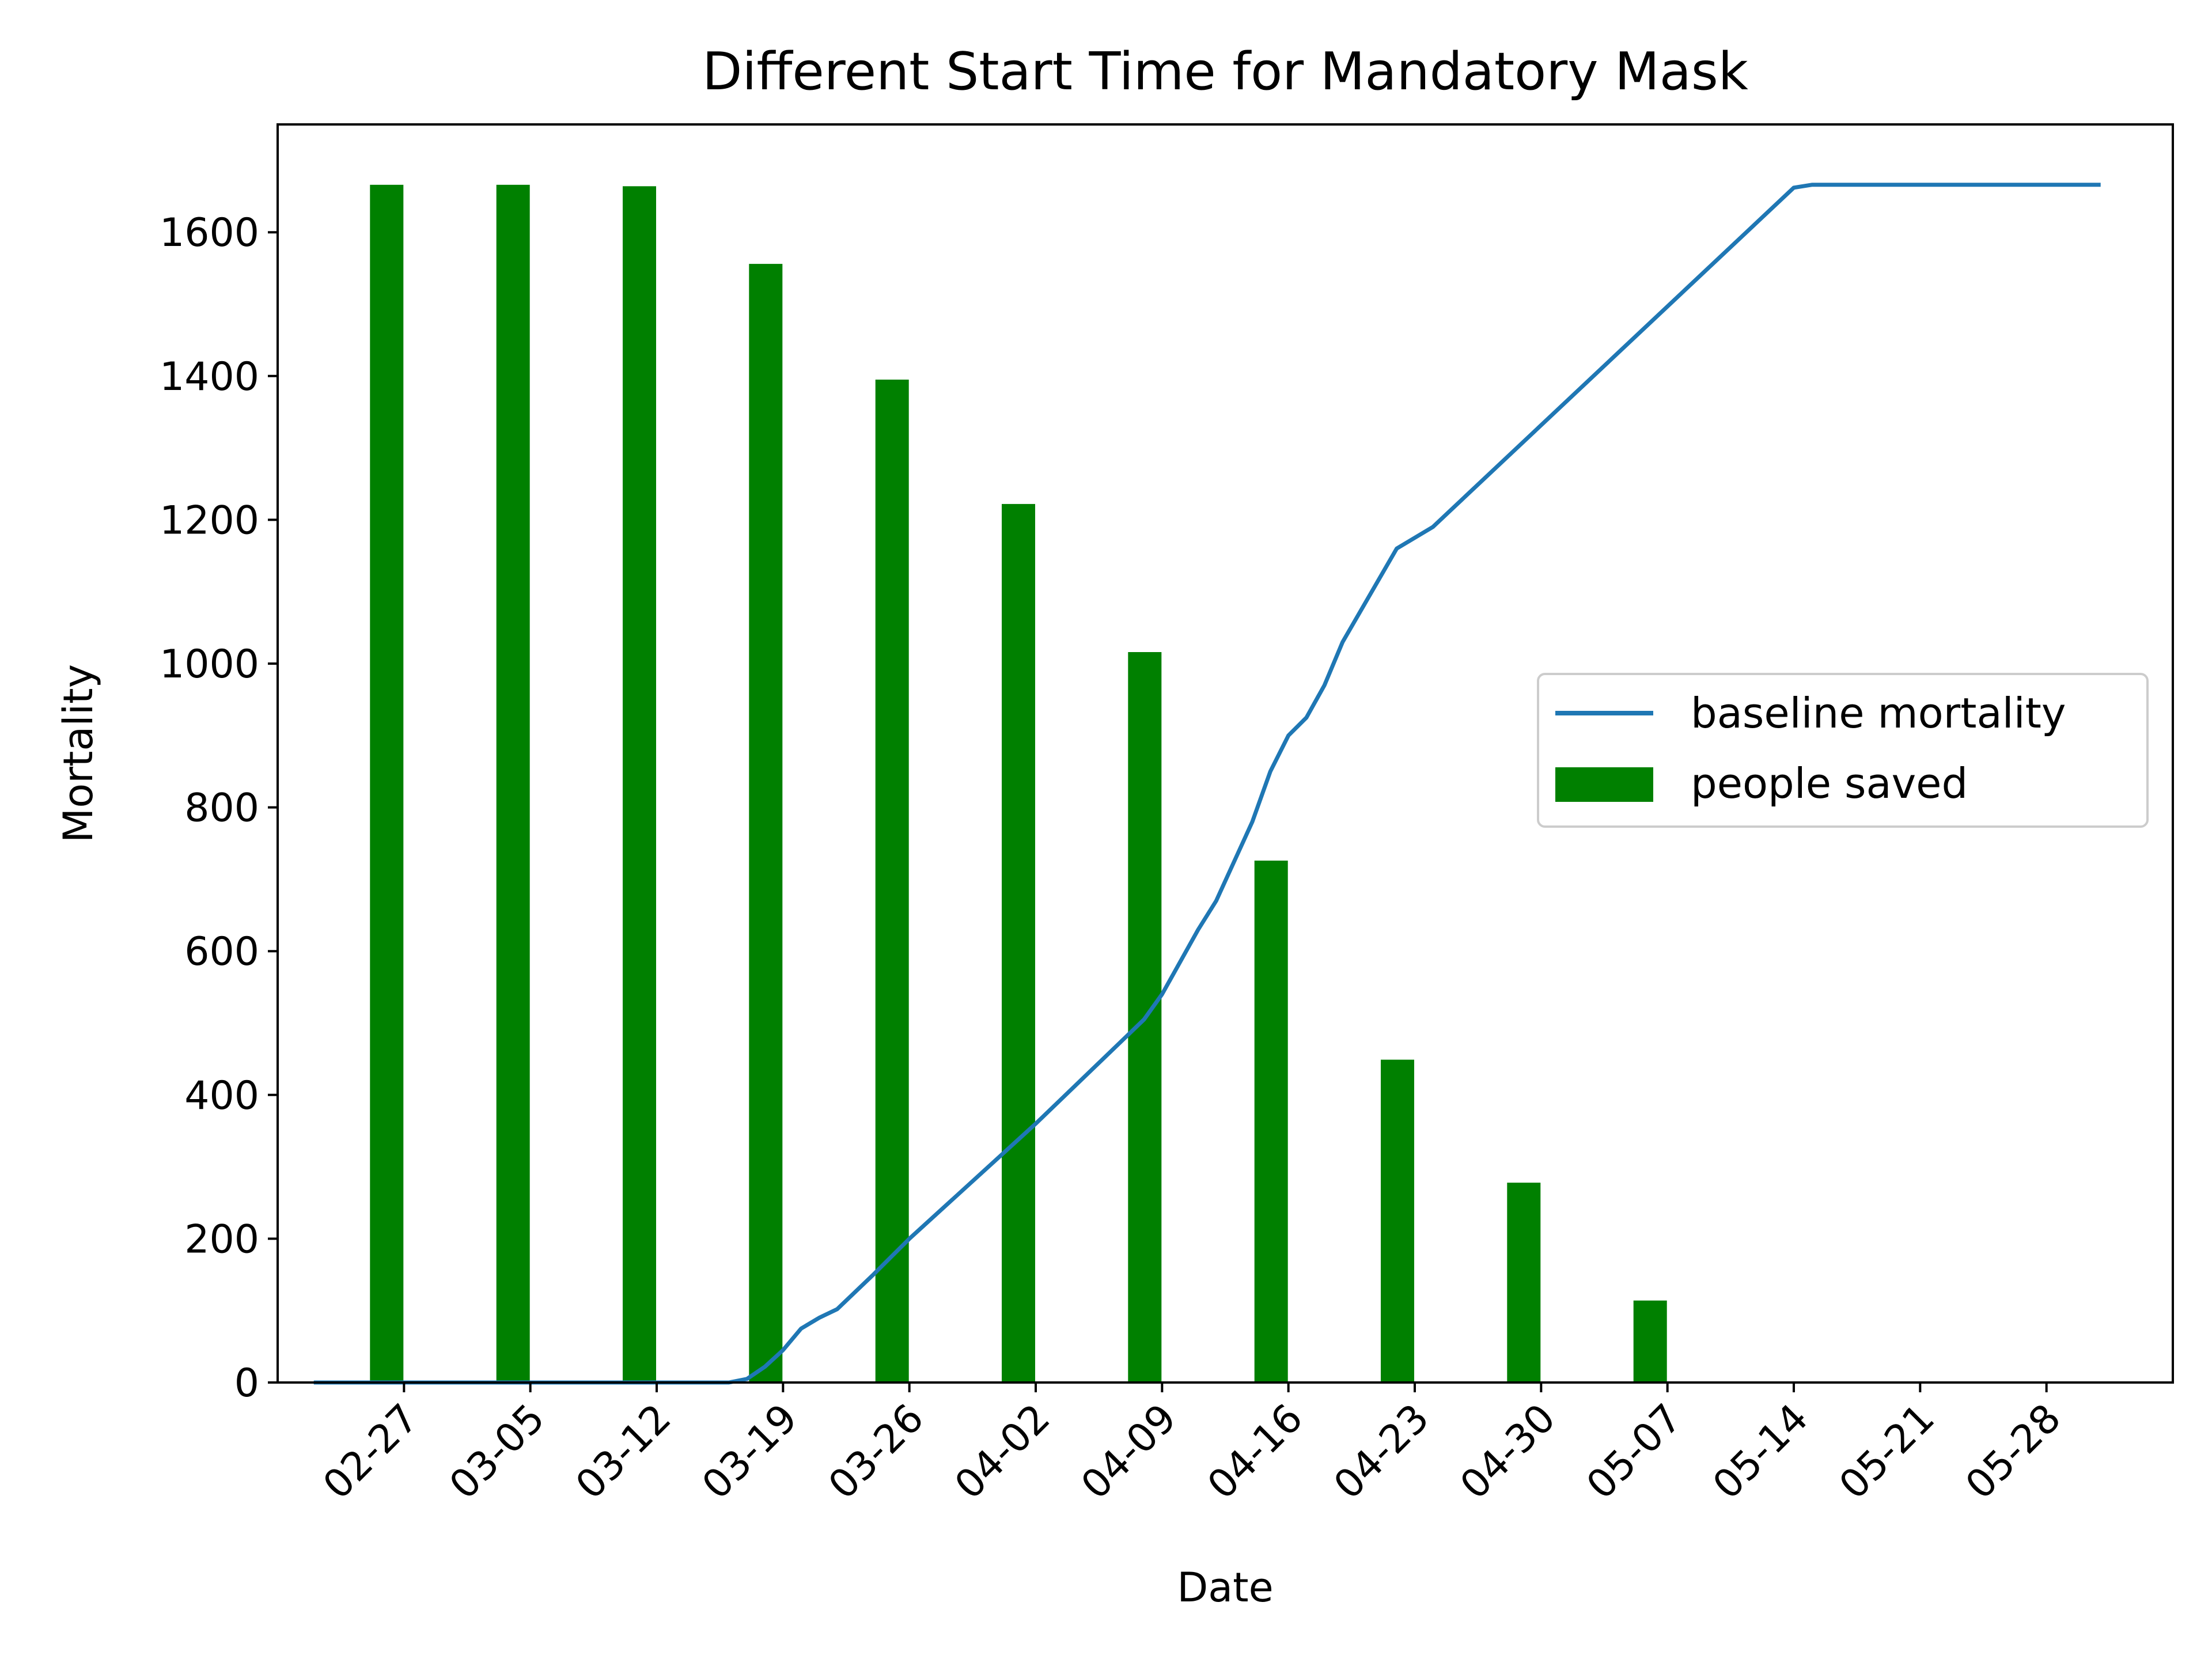 This screenshot has height=1659, width=2212. I want to click on y-tick-label-200: 200, so click(221, 1239).